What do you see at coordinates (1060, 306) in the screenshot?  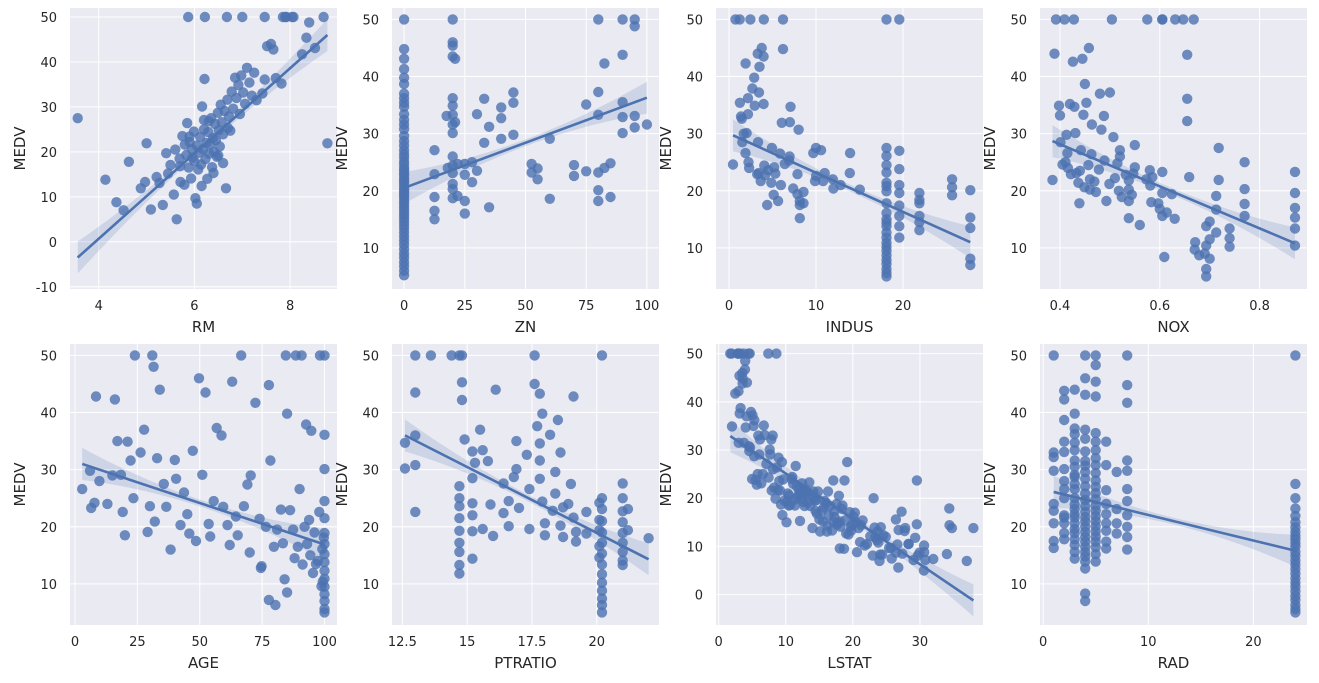 I see `x-tick-label: 0.4` at bounding box center [1060, 306].